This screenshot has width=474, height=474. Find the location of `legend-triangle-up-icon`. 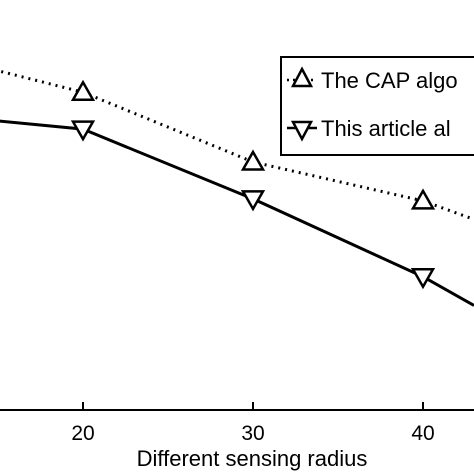

legend-triangle-up-icon is located at coordinates (302, 77).